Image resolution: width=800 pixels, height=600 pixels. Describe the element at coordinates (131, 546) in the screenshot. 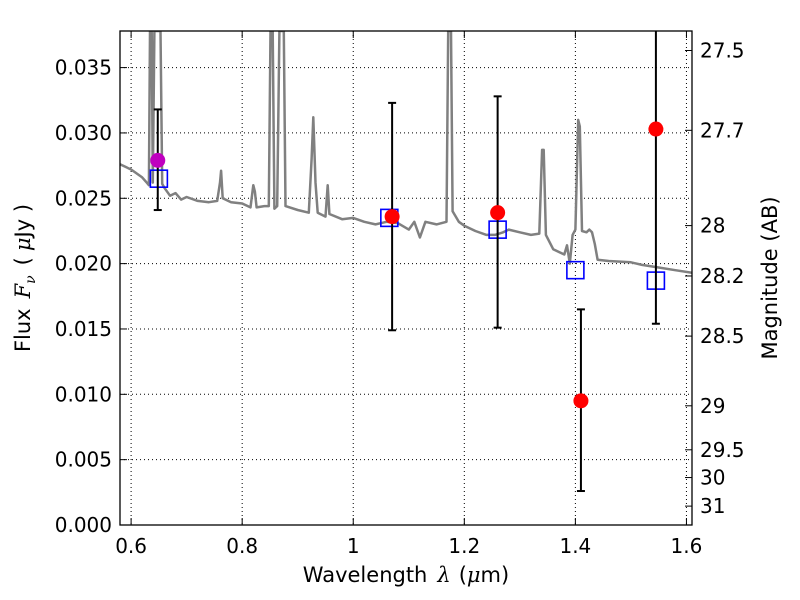

I see `x-tick-label: 0.6` at that location.